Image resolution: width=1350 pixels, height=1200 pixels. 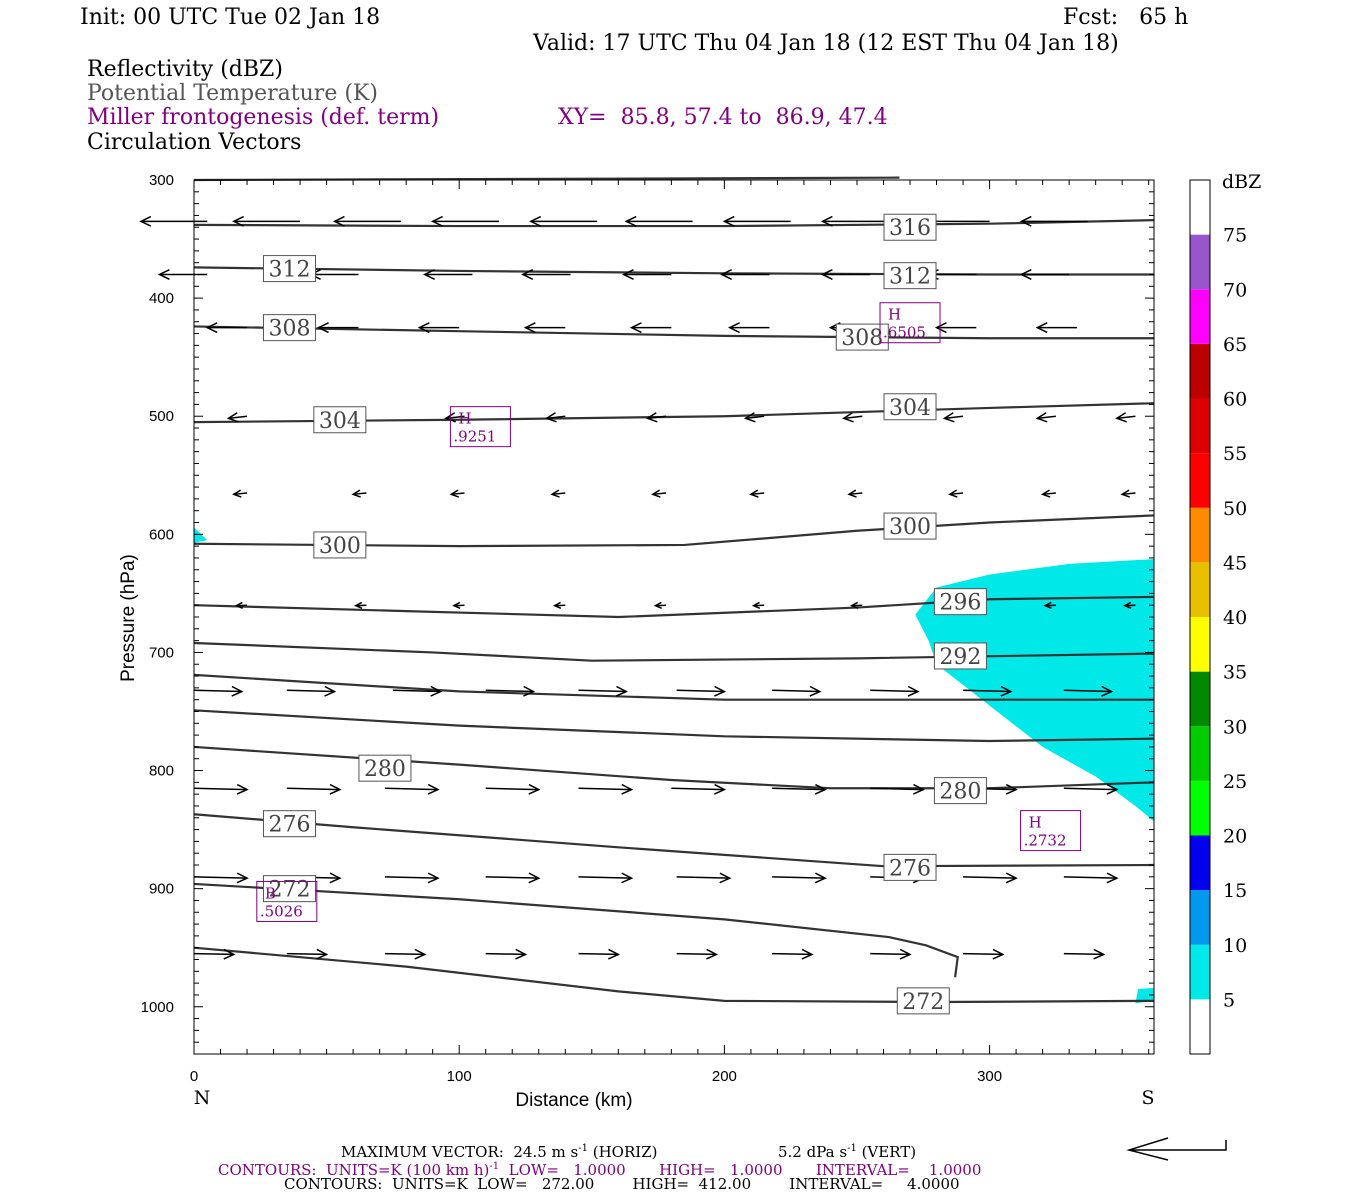 I want to click on theta-label-text: 272, so click(x=923, y=1002).